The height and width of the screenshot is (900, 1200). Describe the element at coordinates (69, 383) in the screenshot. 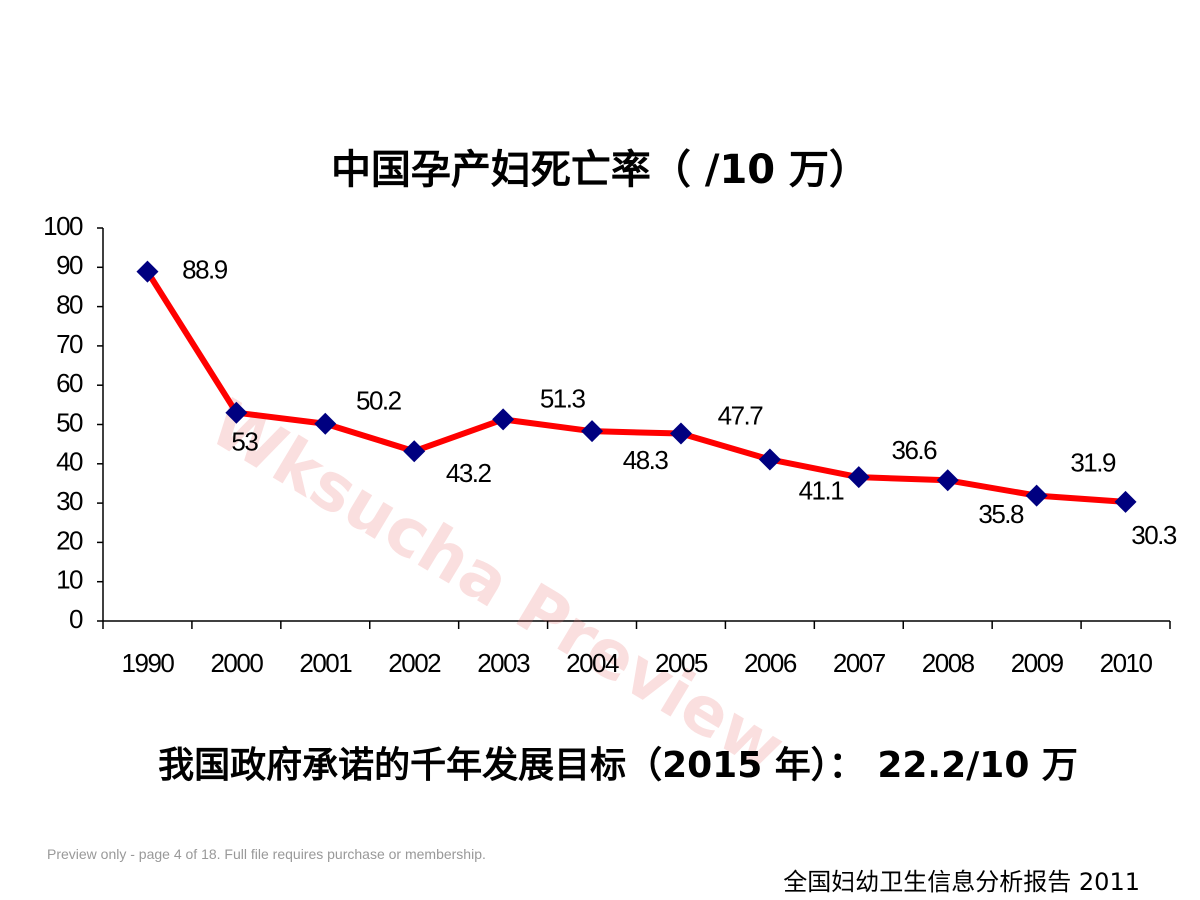

I see `y-tick-label: 60` at that location.